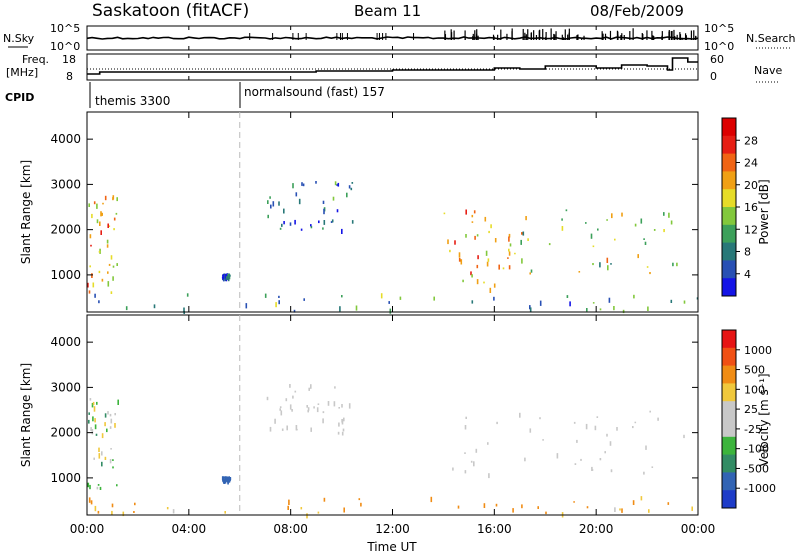 Image resolution: width=800 pixels, height=554 pixels. I want to click on colorbar-tick-label: 24, so click(751, 163).